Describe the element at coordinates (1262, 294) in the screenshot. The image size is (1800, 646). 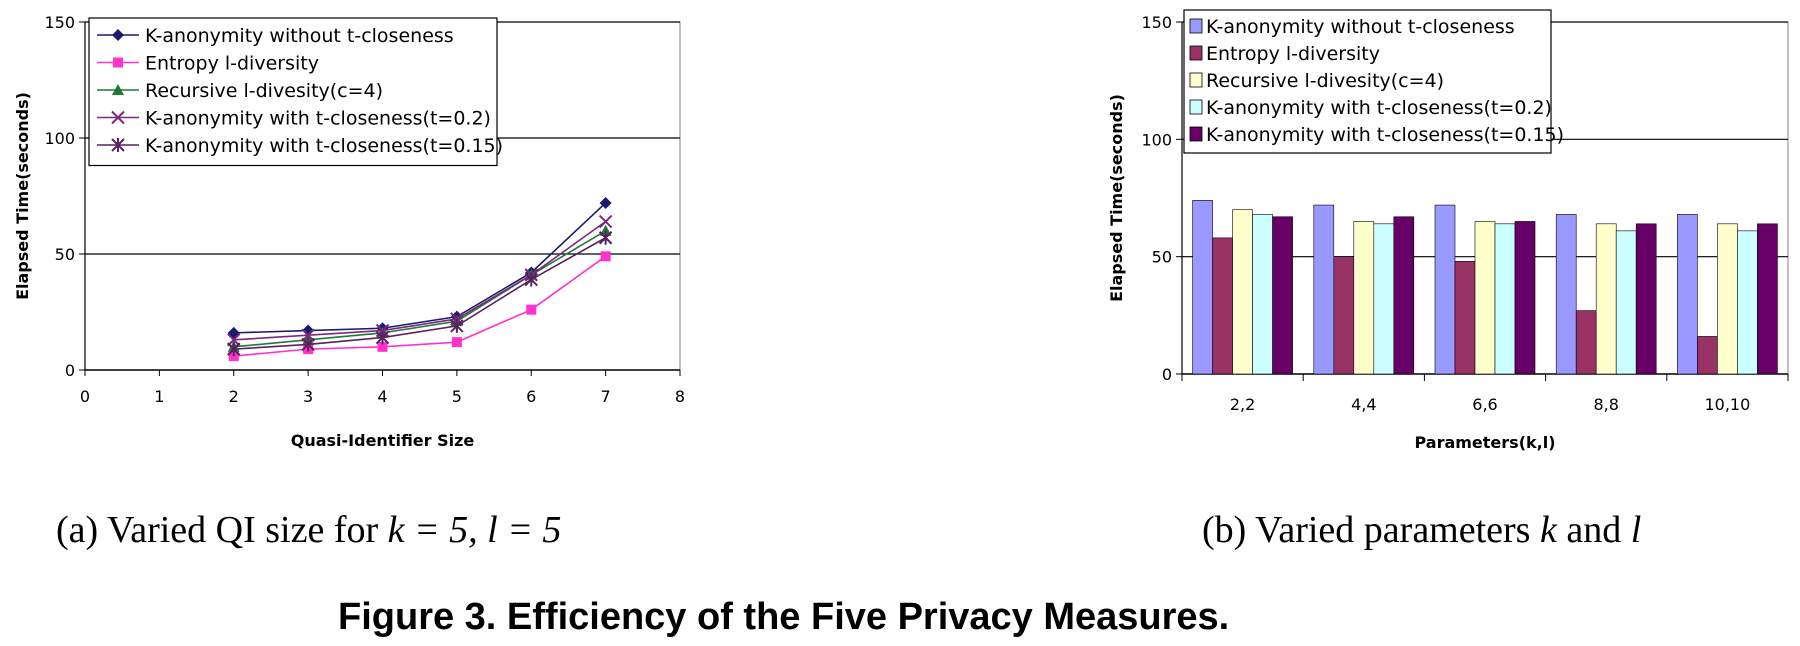
I see `bar-2-2-s4` at that location.